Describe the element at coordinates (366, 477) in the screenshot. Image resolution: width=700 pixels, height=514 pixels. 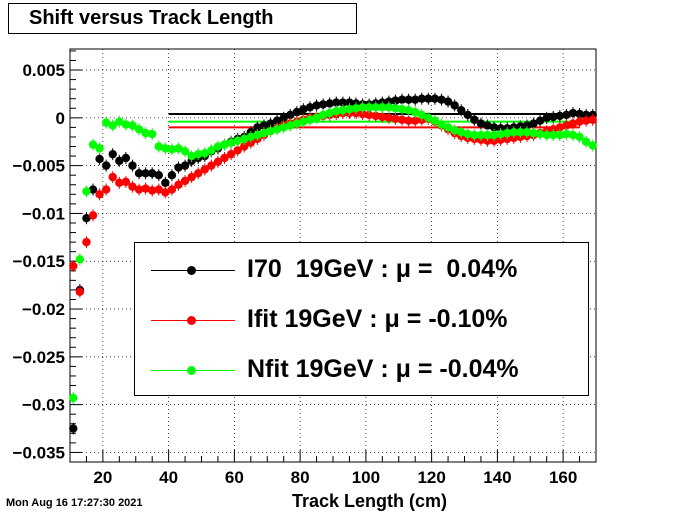
I see `x-tick-label: 100` at that location.